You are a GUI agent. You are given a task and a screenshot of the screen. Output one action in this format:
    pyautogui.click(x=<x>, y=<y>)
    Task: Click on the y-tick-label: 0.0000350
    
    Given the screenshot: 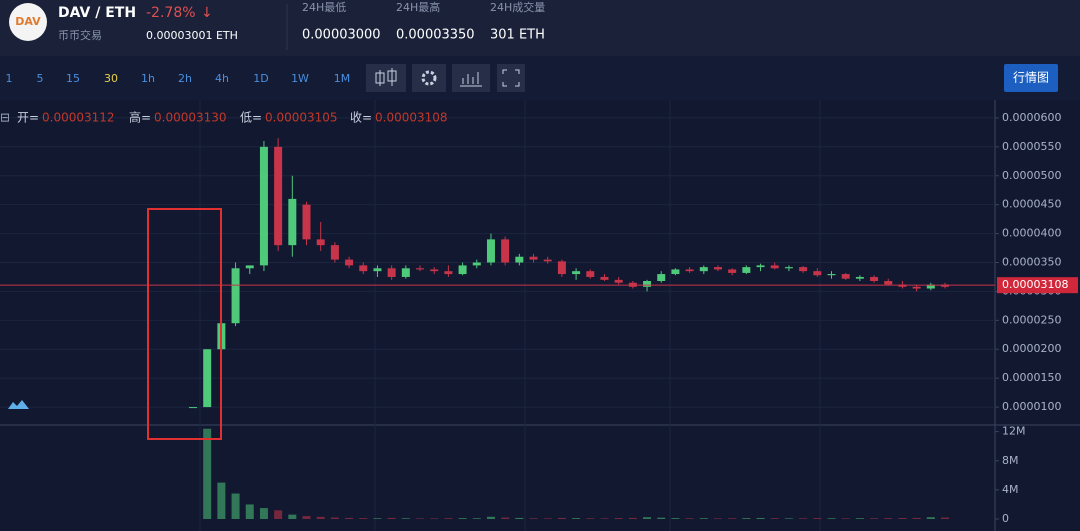 What is the action you would take?
    pyautogui.click(x=1032, y=262)
    